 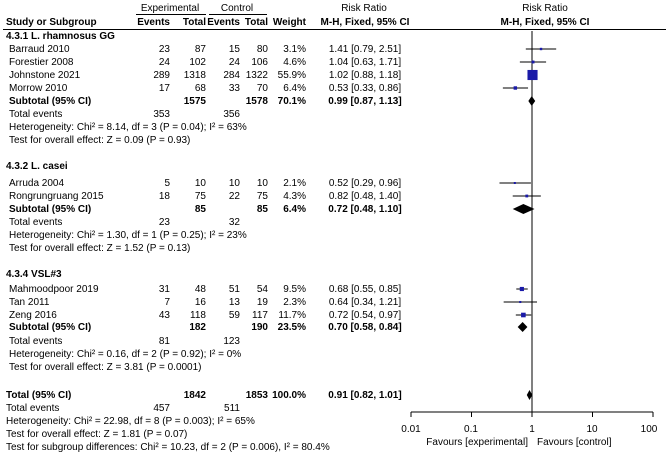 What do you see at coordinates (294, 302) in the screenshot?
I see `weight: 2.3%` at bounding box center [294, 302].